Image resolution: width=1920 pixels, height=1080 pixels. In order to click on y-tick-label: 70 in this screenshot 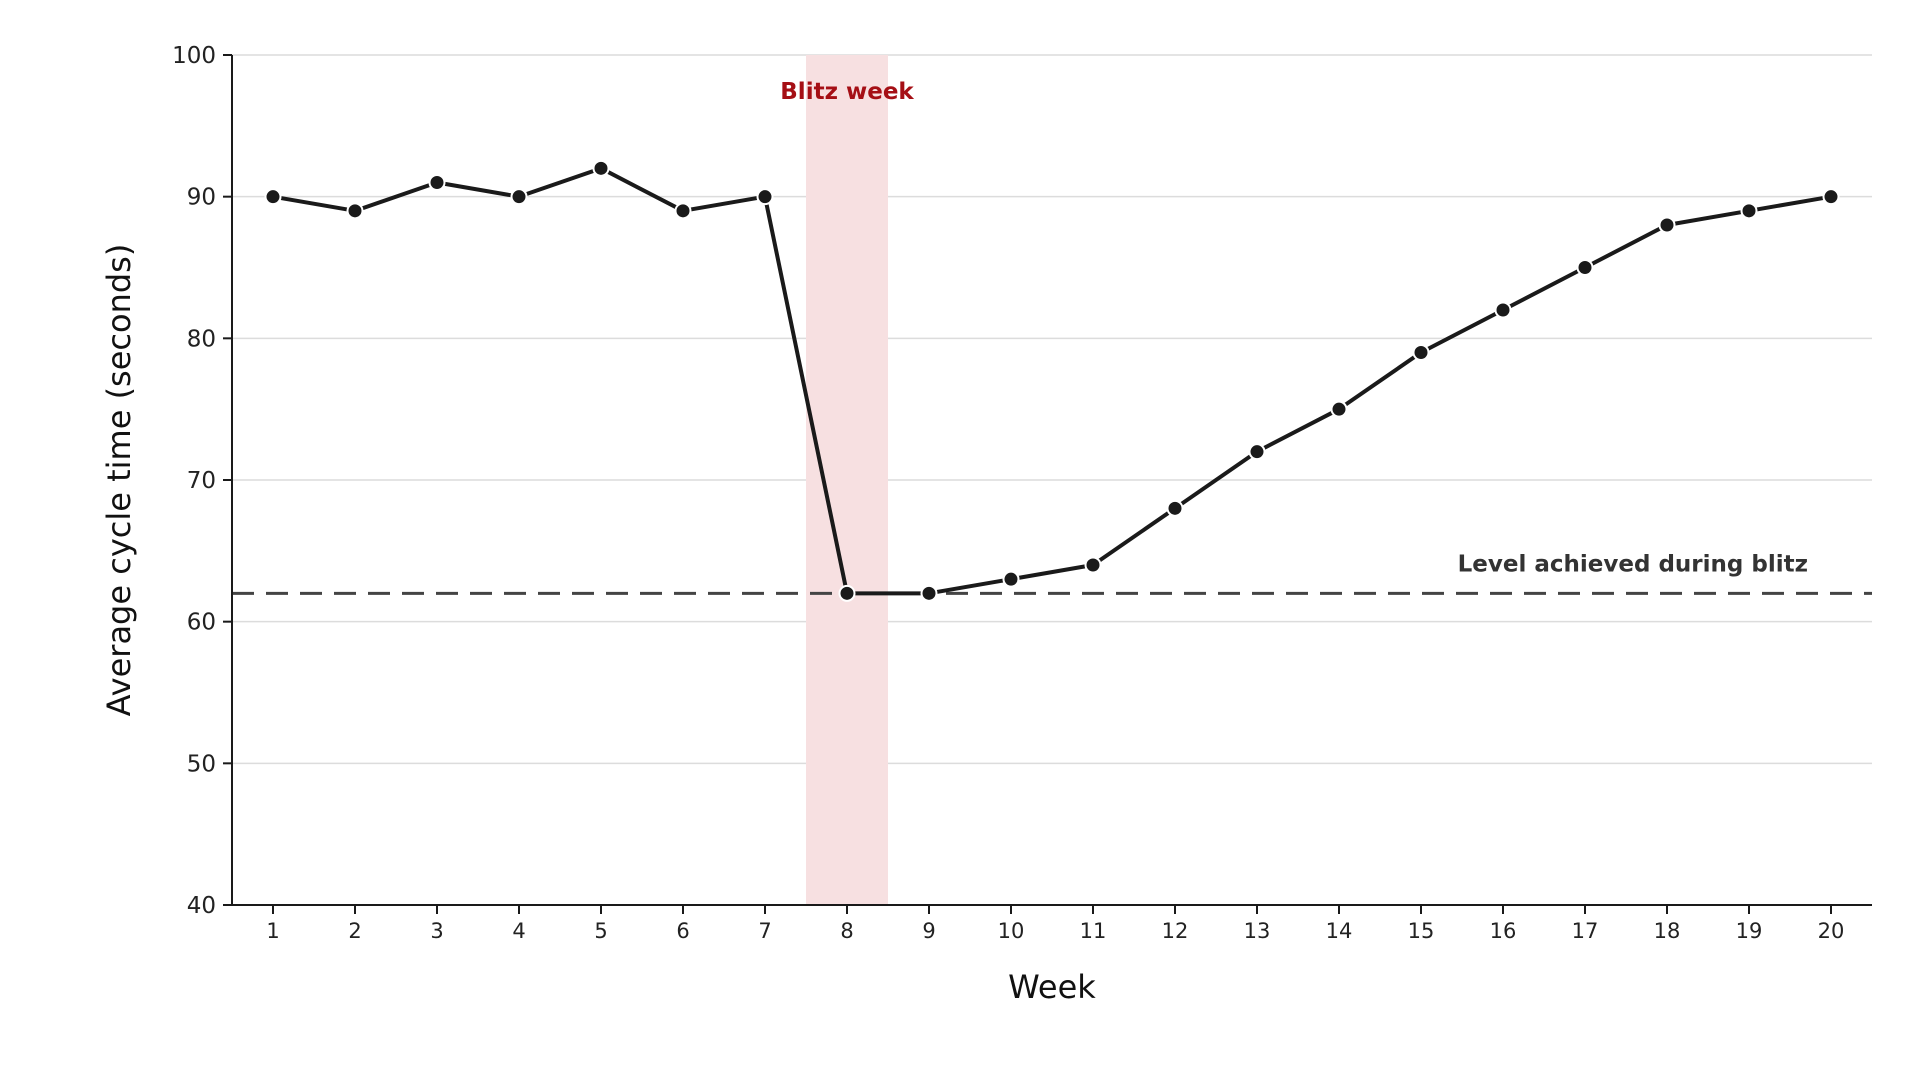, I will do `click(201, 481)`.